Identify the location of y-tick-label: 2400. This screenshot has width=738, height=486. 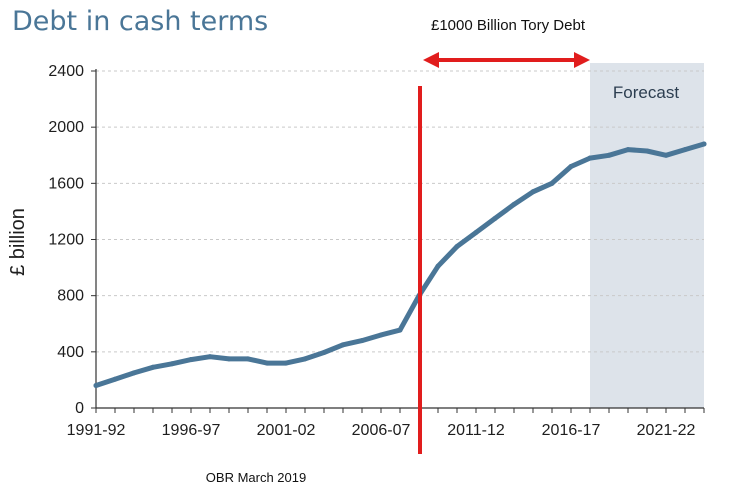
(66, 71).